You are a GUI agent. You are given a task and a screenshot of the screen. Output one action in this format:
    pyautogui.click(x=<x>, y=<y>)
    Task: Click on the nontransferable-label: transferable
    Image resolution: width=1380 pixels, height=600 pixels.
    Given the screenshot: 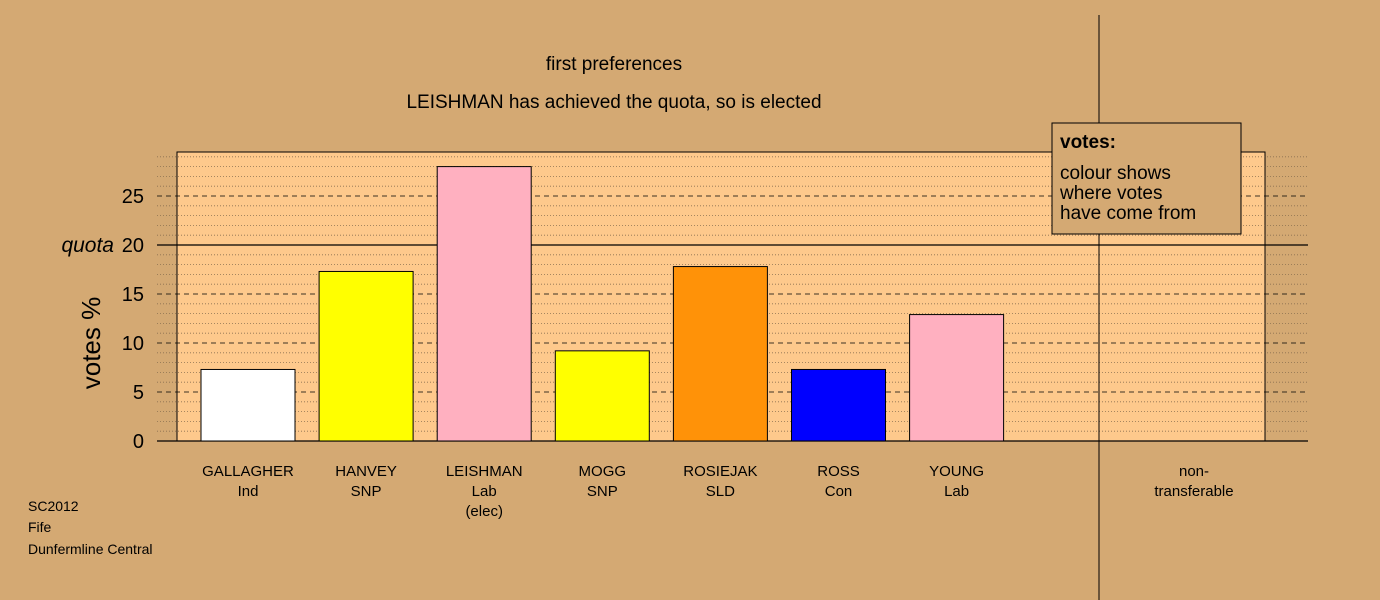 What is the action you would take?
    pyautogui.click(x=1193, y=491)
    